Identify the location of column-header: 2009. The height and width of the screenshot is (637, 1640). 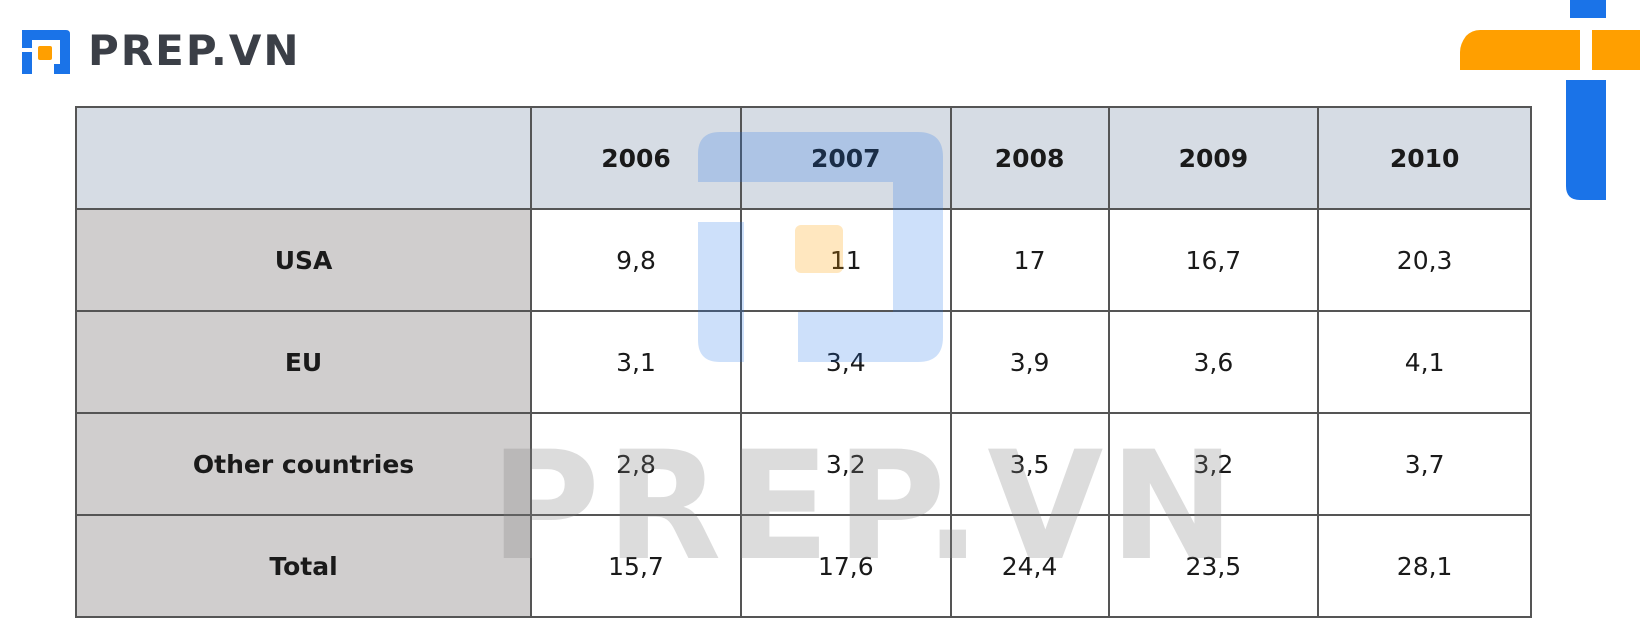
(1213, 158).